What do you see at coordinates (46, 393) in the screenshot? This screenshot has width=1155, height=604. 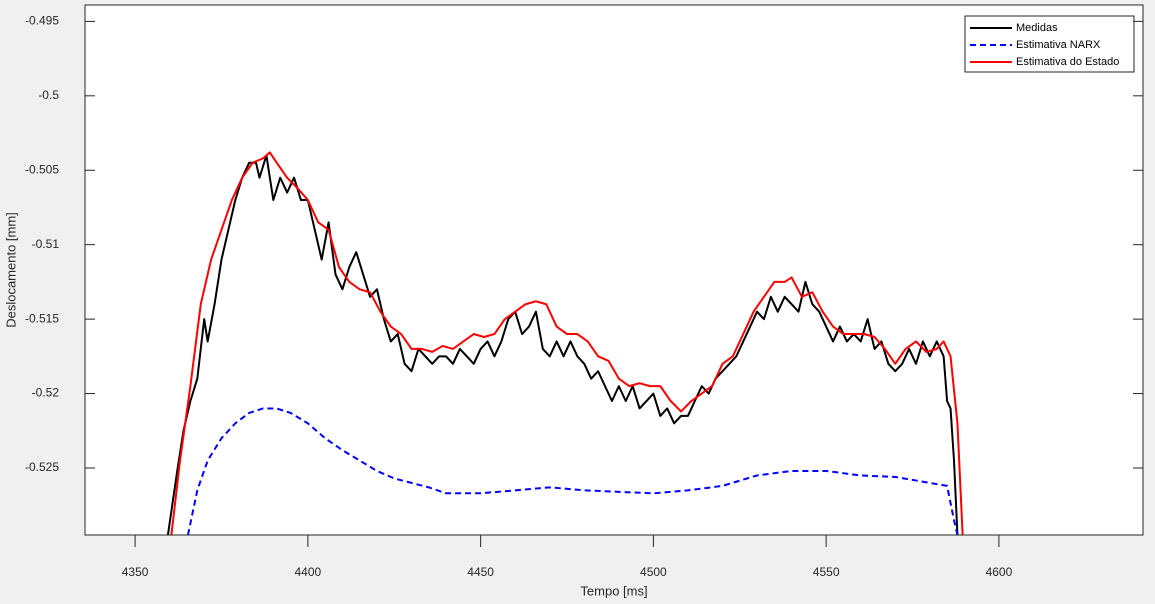 I see `y-tick-label: -0.52` at bounding box center [46, 393].